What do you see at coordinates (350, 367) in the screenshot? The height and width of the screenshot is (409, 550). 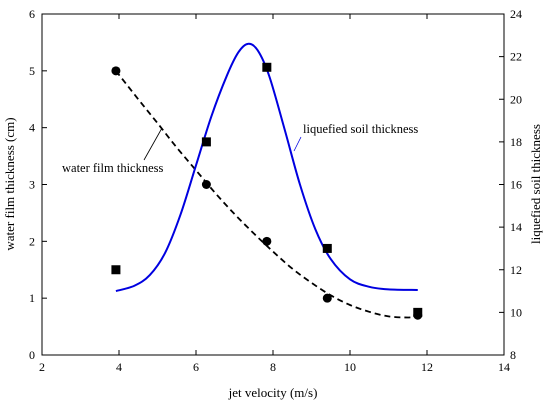 I see `x-tick-label: 10` at bounding box center [350, 367].